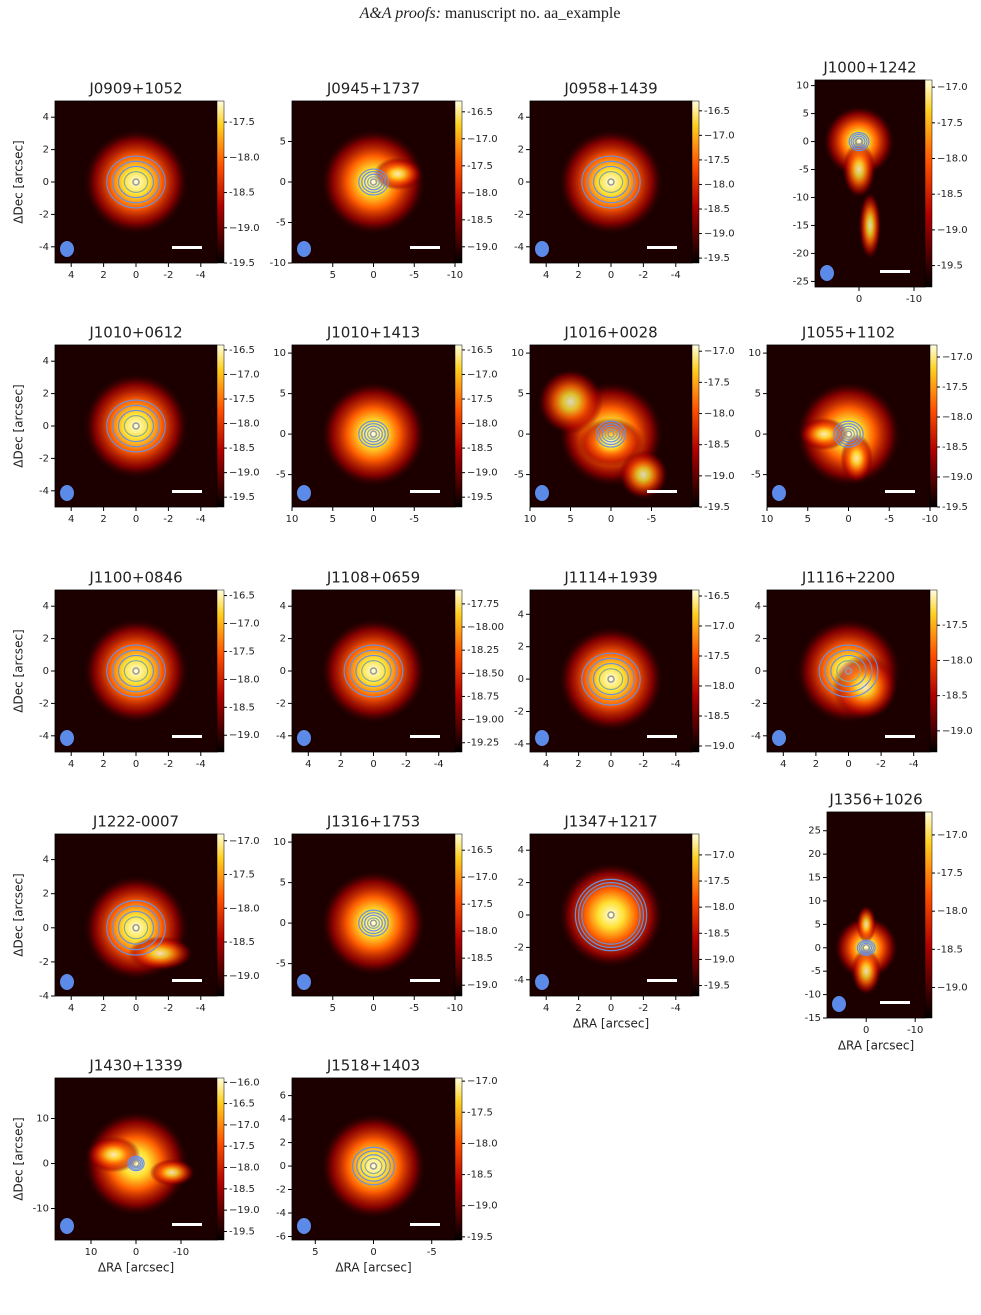  I want to click on colorbar-tick-label: −18.50, so click(485, 673).